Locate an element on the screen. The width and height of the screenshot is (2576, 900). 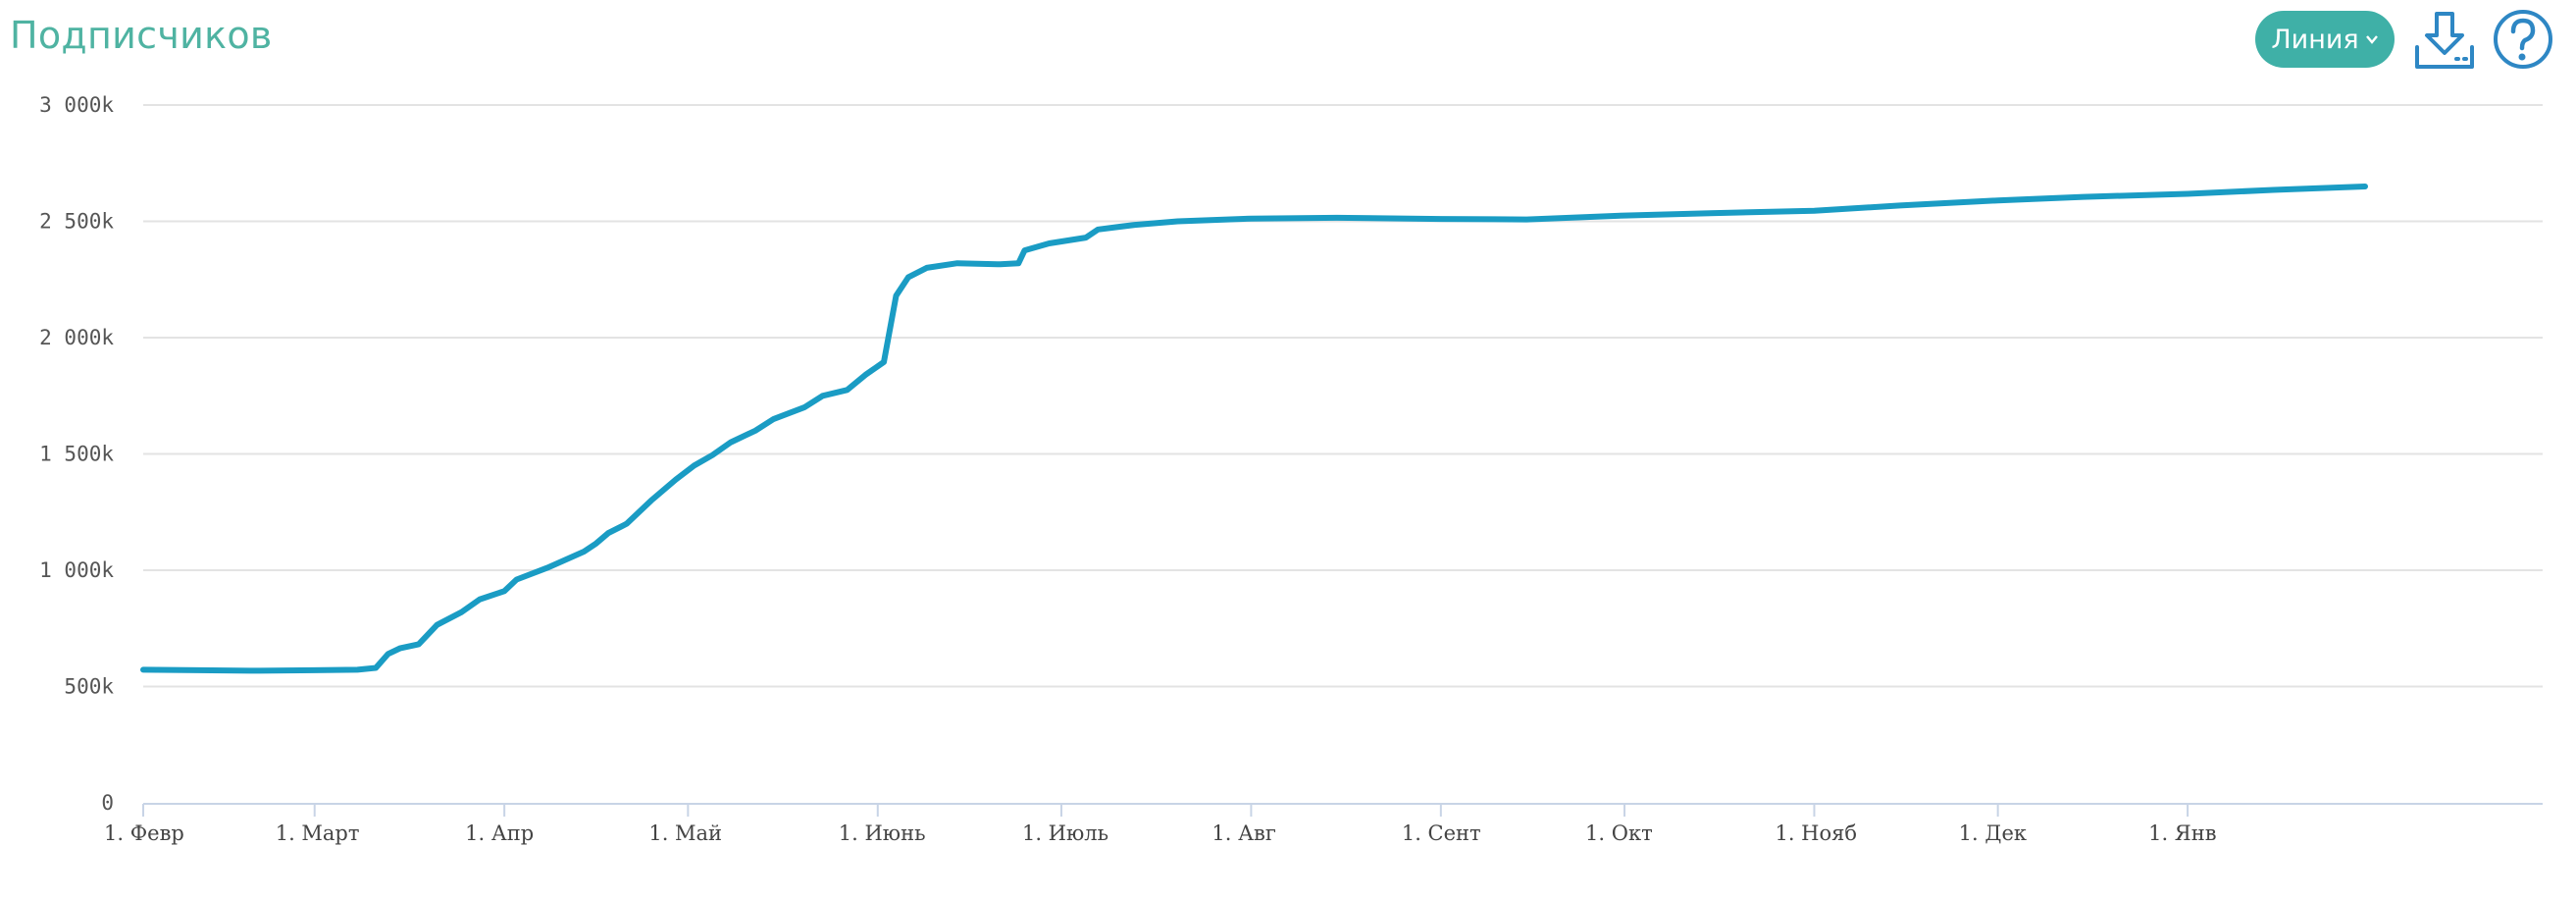
y-tick-label: 3 000k is located at coordinates (76, 105).